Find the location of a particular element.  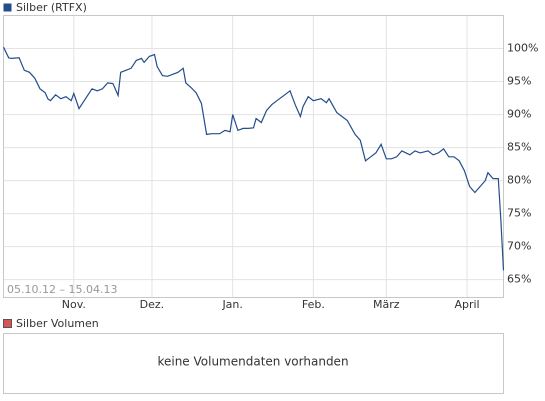

legend-label: Silber (RTFX) is located at coordinates (51, 7).